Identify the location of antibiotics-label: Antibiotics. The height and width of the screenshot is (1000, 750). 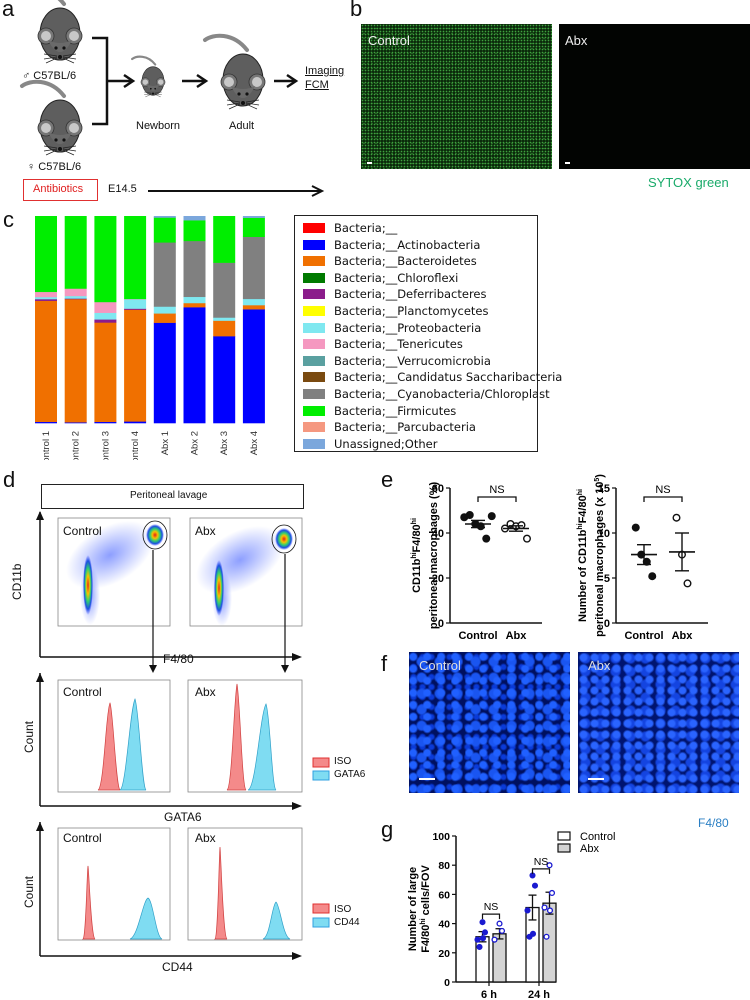
(58, 189).